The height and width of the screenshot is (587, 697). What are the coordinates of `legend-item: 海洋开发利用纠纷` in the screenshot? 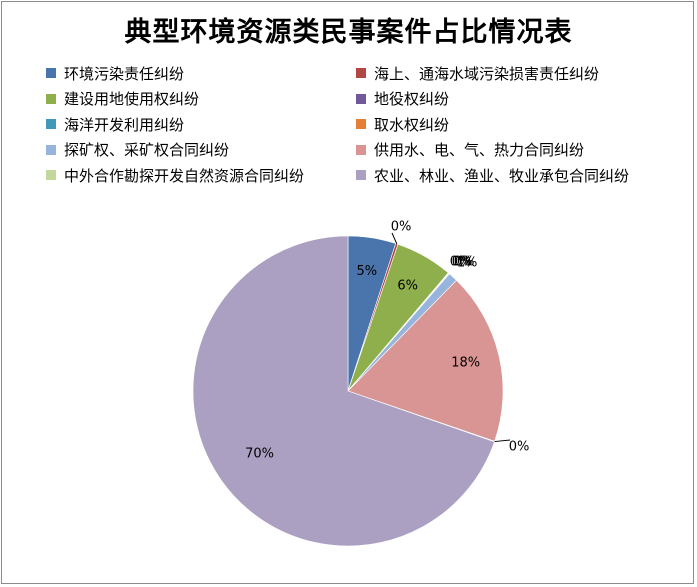 It's located at (115, 124).